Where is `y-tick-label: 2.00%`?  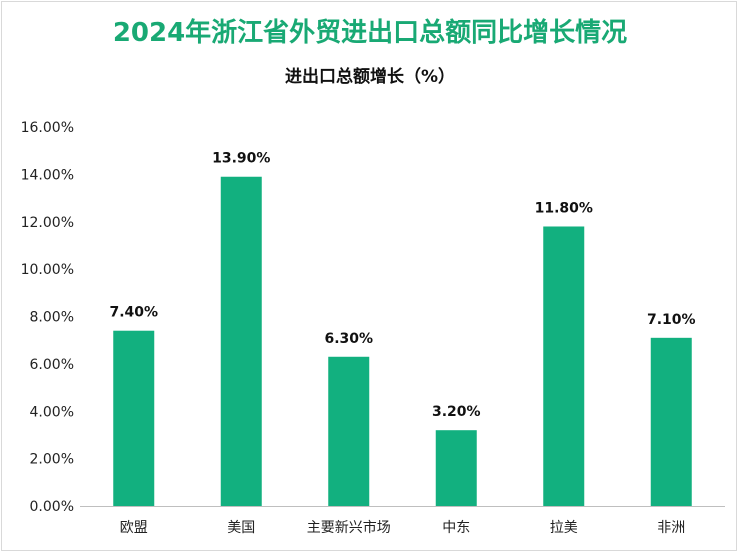 y-tick-label: 2.00% is located at coordinates (52, 460).